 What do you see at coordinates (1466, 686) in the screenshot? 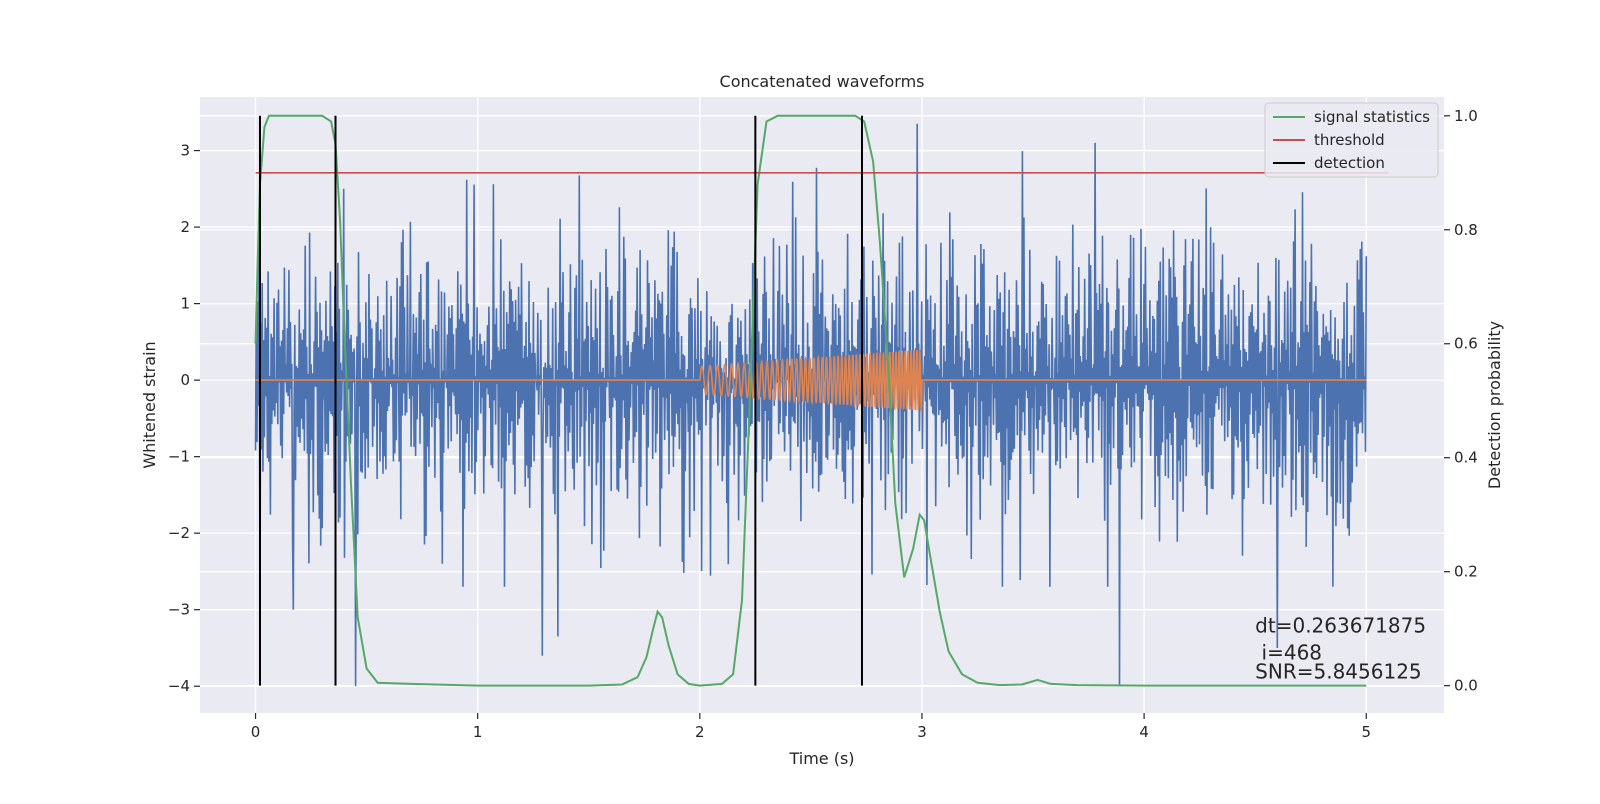
I see `y2-tick-label: 0.0` at bounding box center [1466, 686].